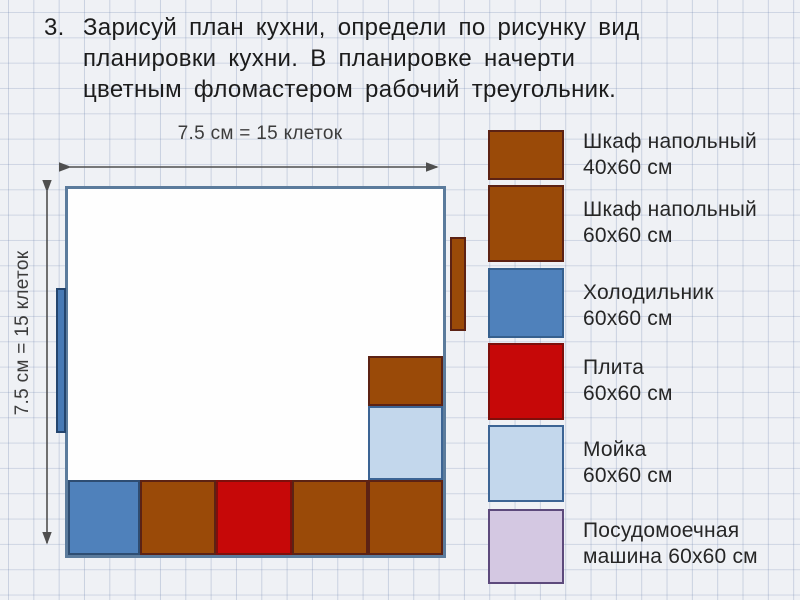  I want to click on legend-swatch-floor-cabinet-40x60, so click(526, 155).